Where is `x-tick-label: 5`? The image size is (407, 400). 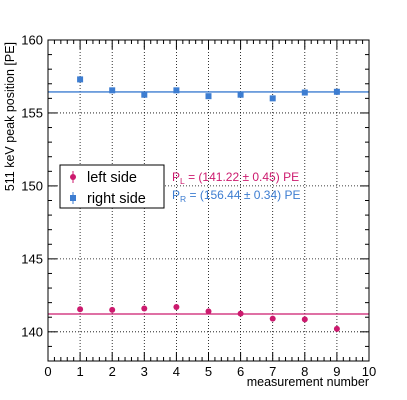
x-tick-label: 5 is located at coordinates (208, 371).